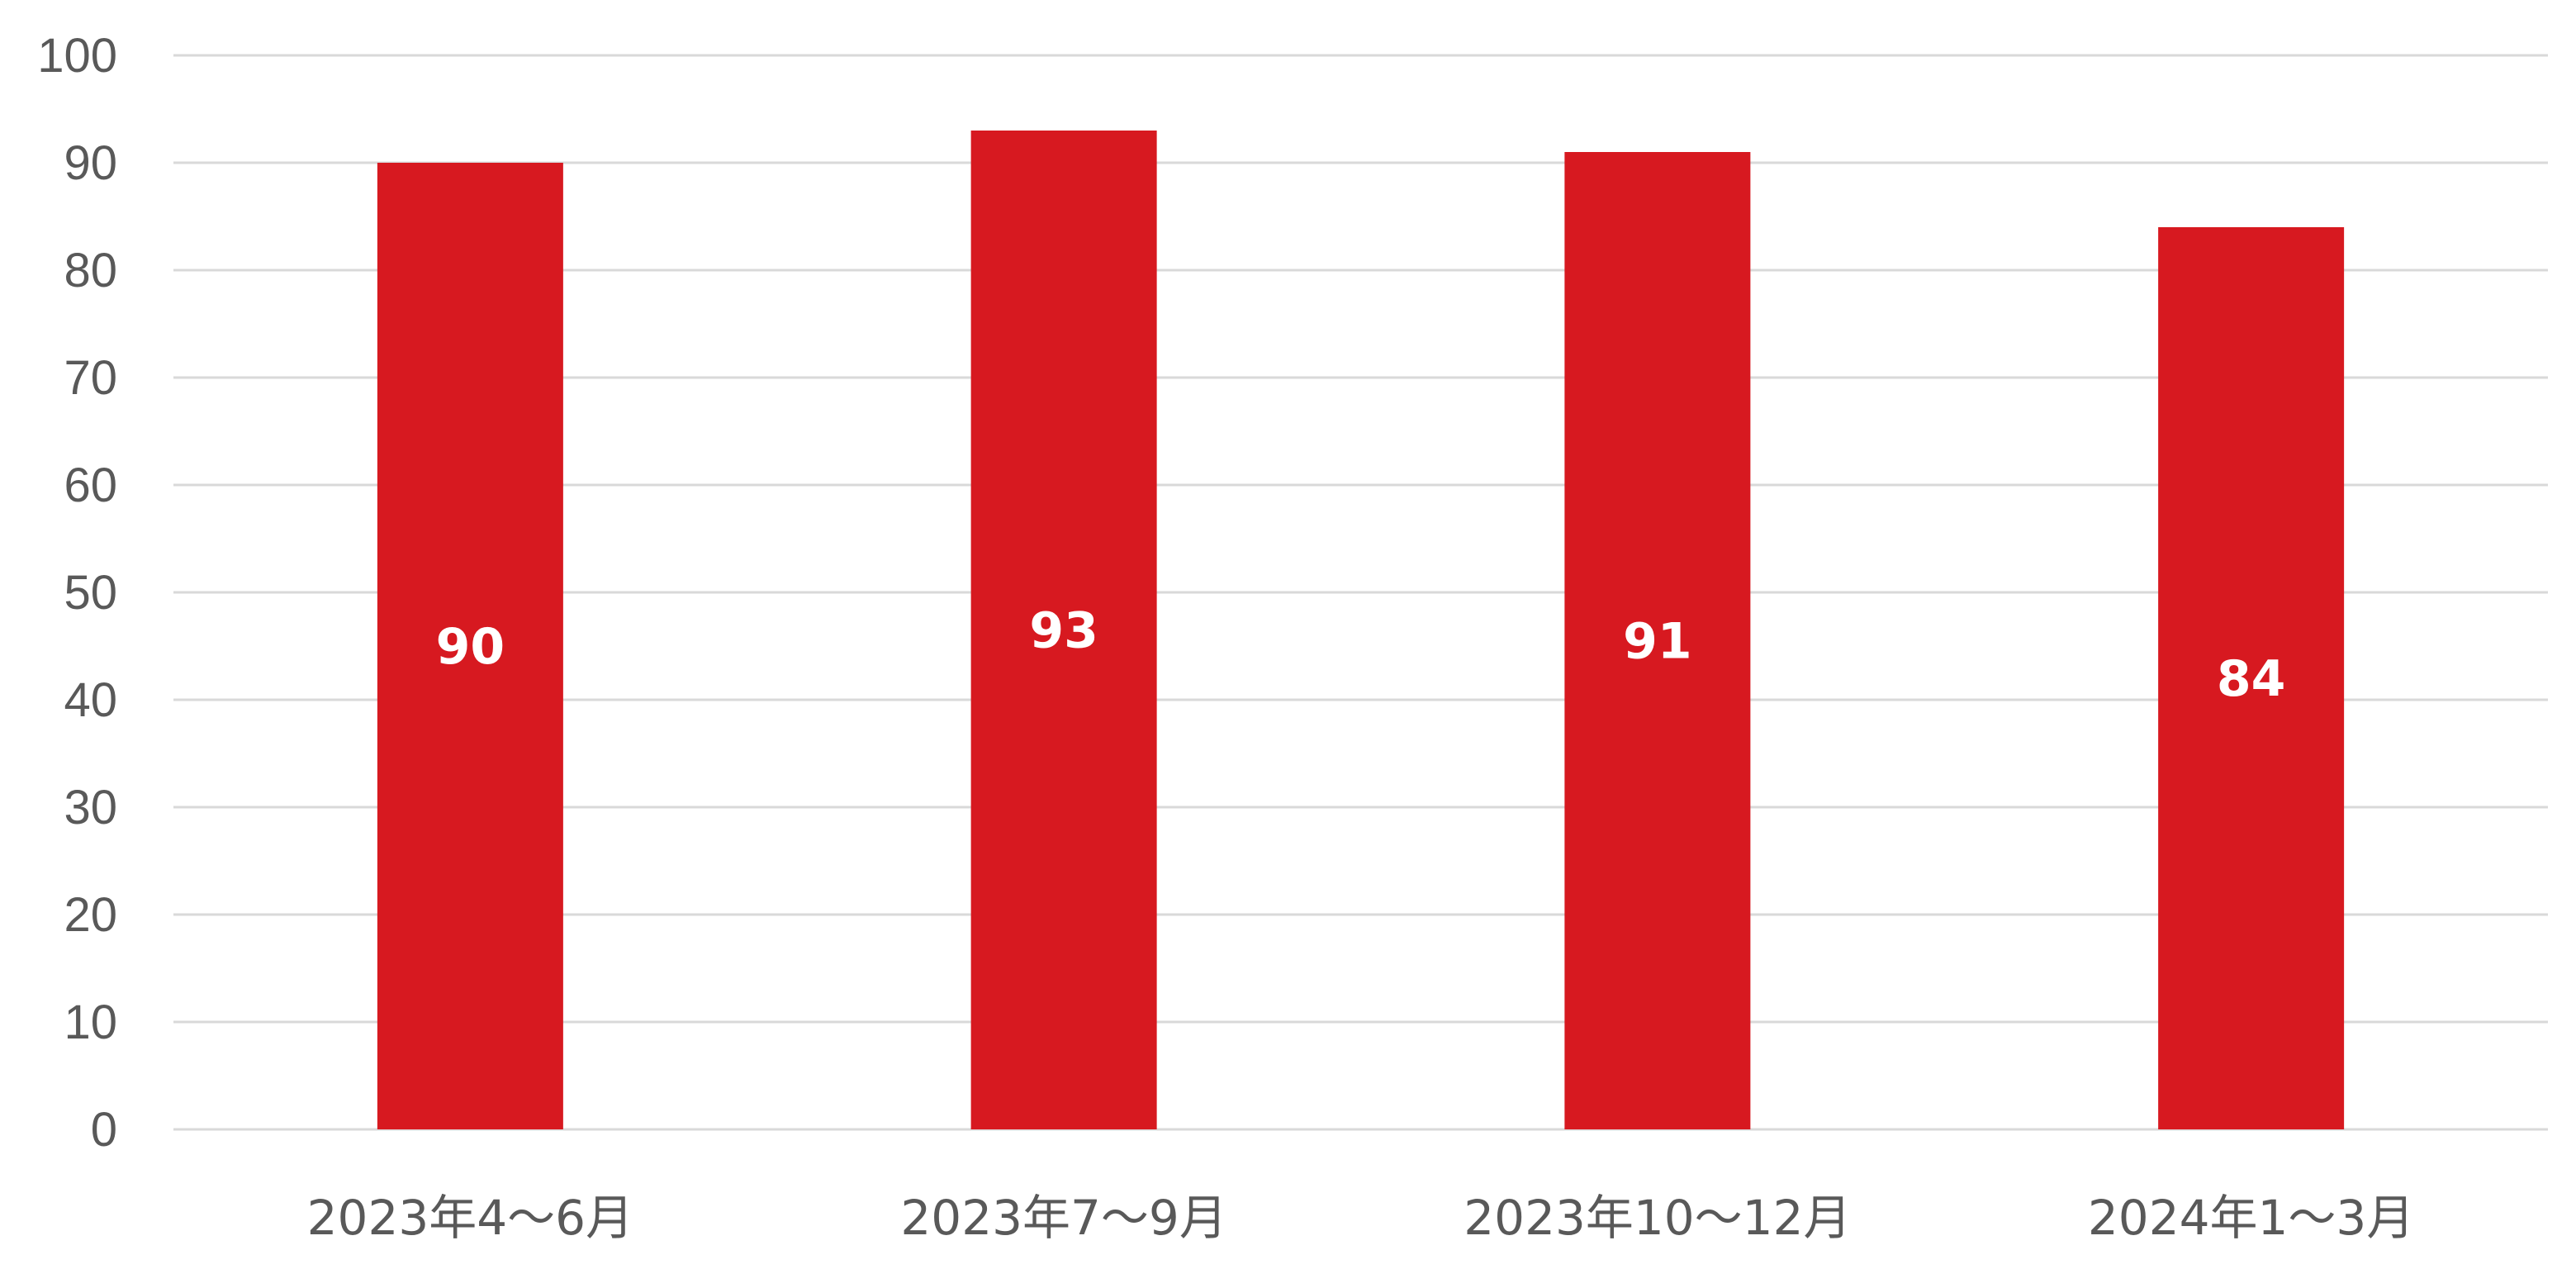 This screenshot has width=2576, height=1288. I want to click on x-tick-label: 2023年4～6月, so click(470, 1218).